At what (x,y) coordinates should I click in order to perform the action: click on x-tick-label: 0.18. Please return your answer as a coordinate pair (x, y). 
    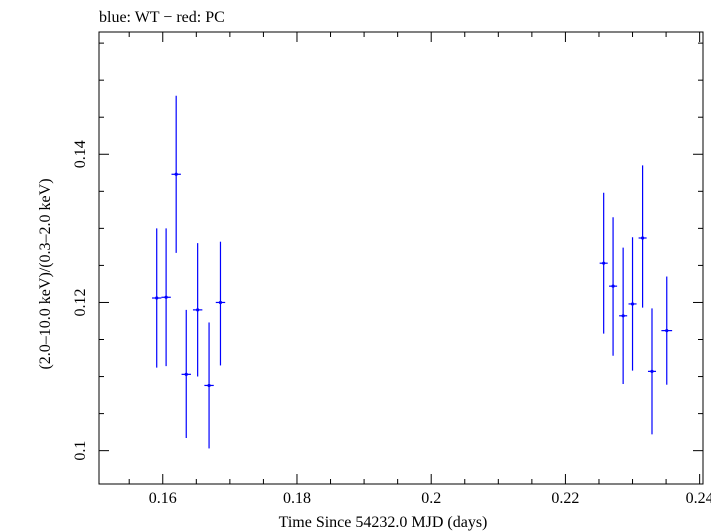
    Looking at the image, I should click on (297, 498).